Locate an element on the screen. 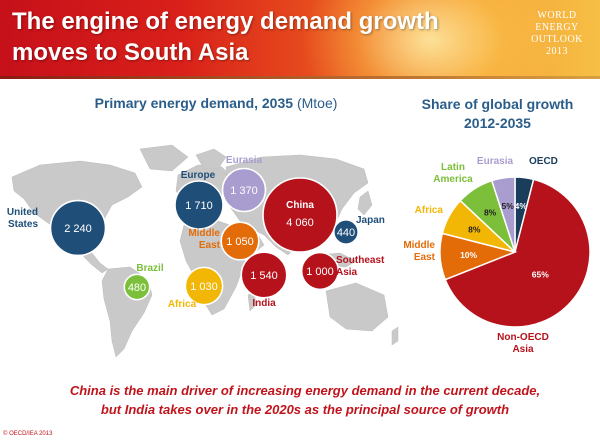  bubble-middle-east is located at coordinates (240, 241).